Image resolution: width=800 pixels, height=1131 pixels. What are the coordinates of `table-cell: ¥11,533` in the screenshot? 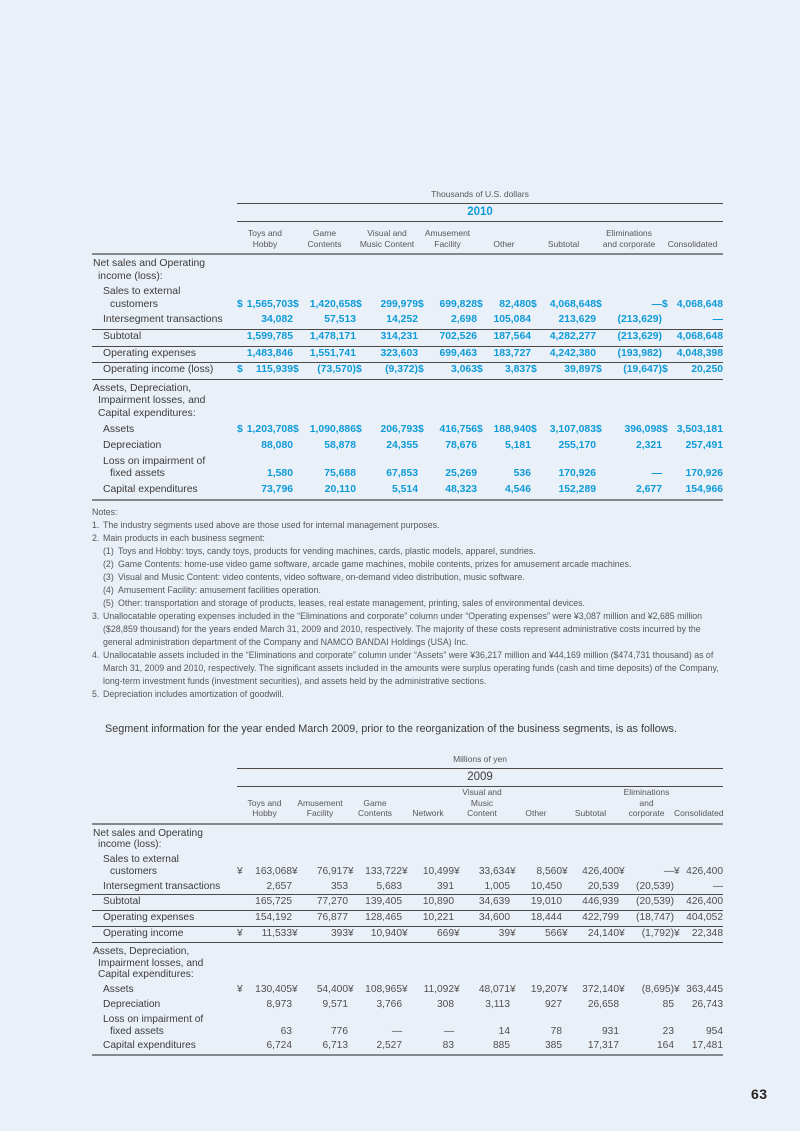 It's located at (264, 934).